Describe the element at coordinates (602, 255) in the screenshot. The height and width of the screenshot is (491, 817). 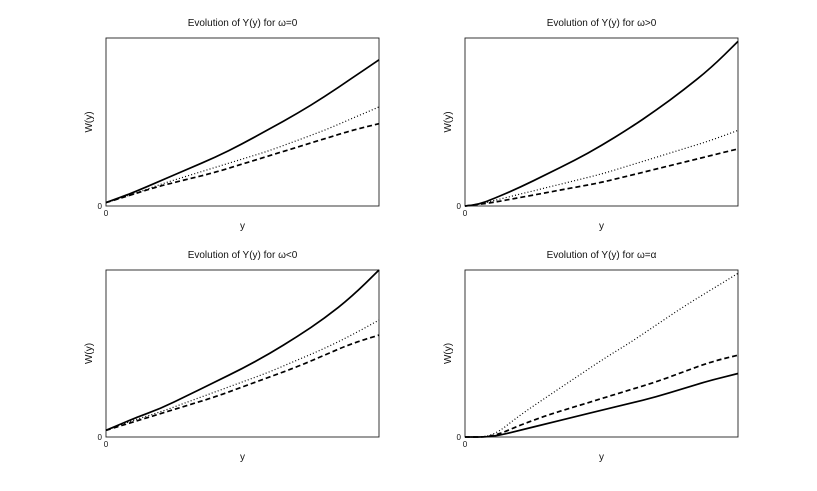
I see `panel-title: Evolution of Y(y) for ω=α` at that location.